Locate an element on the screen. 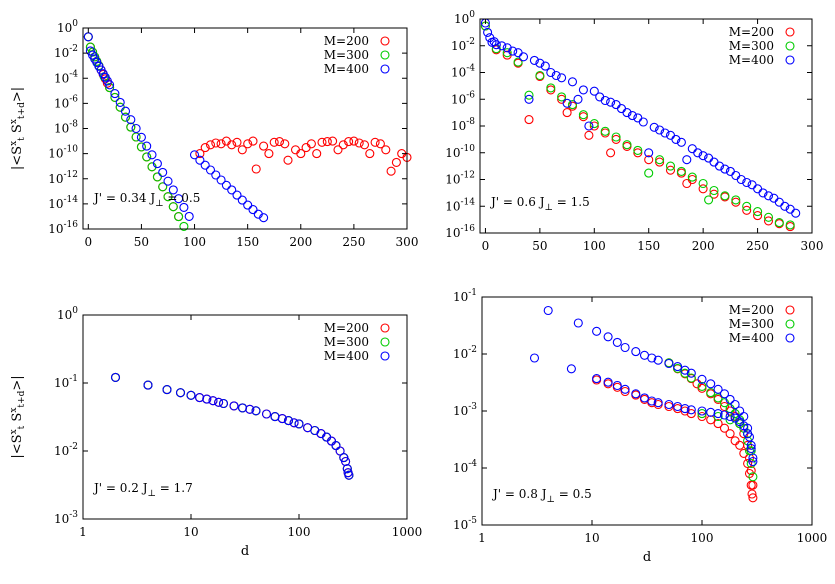  x-axis-label: d is located at coordinates (647, 557).